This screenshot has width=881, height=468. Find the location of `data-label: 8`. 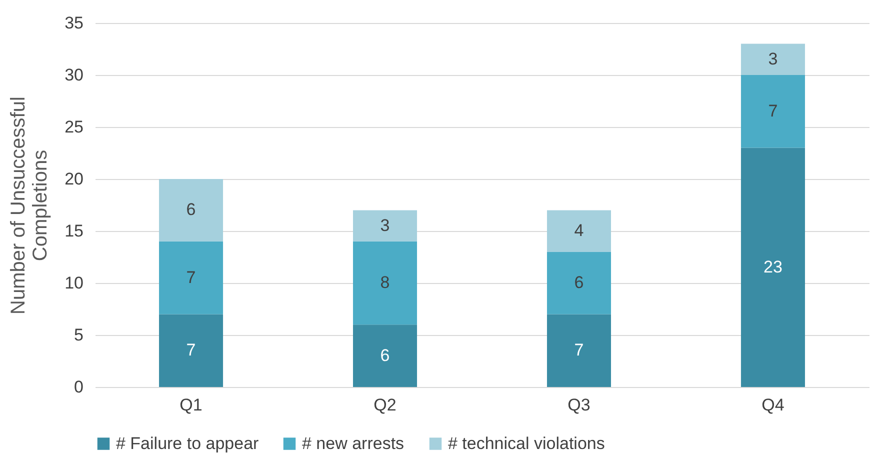

data-label: 8 is located at coordinates (385, 282).